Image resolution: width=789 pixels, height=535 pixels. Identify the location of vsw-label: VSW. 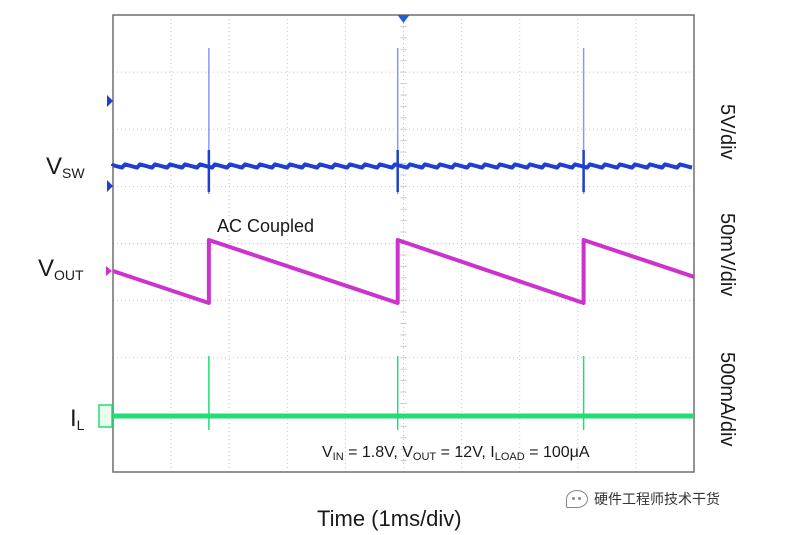
(65, 167).